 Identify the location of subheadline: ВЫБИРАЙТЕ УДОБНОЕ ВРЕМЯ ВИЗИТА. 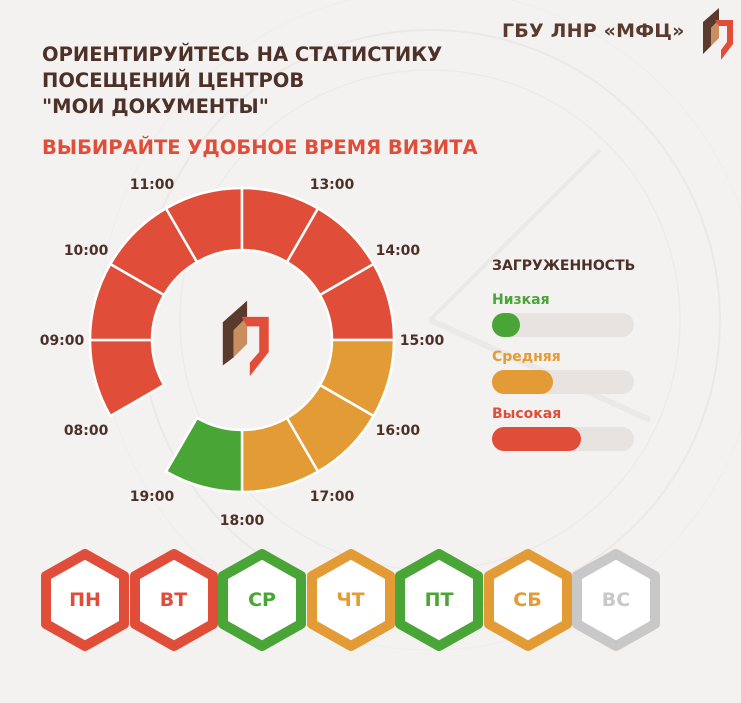
(260, 147).